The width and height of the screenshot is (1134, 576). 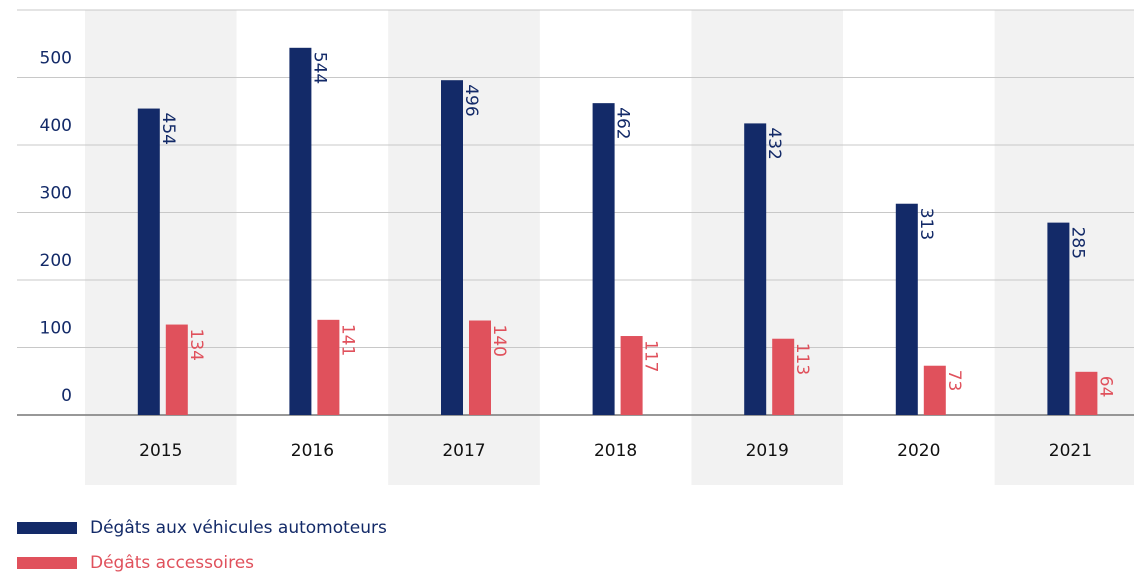 I want to click on value-label: 113, so click(x=802, y=359).